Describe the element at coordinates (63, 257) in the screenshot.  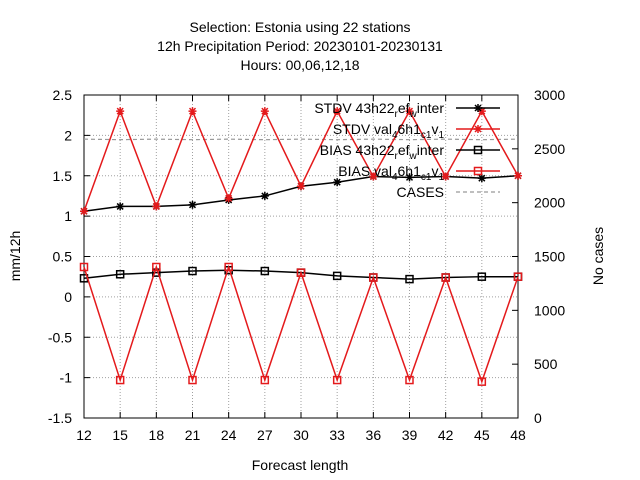
I see `y-tick-label: 0.5` at that location.